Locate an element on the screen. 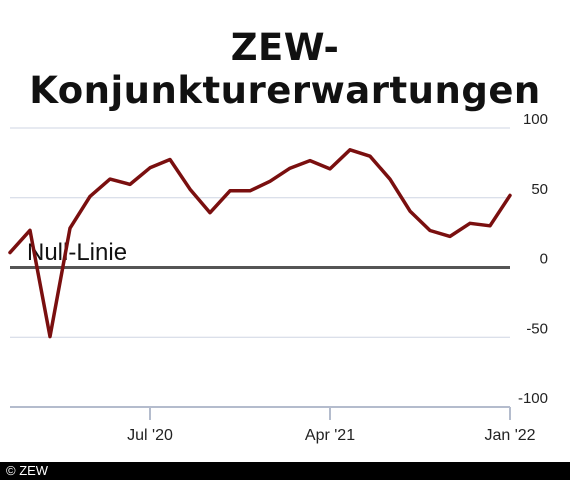 The image size is (570, 480). y-axis: 100 50 0 -50 -100 is located at coordinates (533, 259).